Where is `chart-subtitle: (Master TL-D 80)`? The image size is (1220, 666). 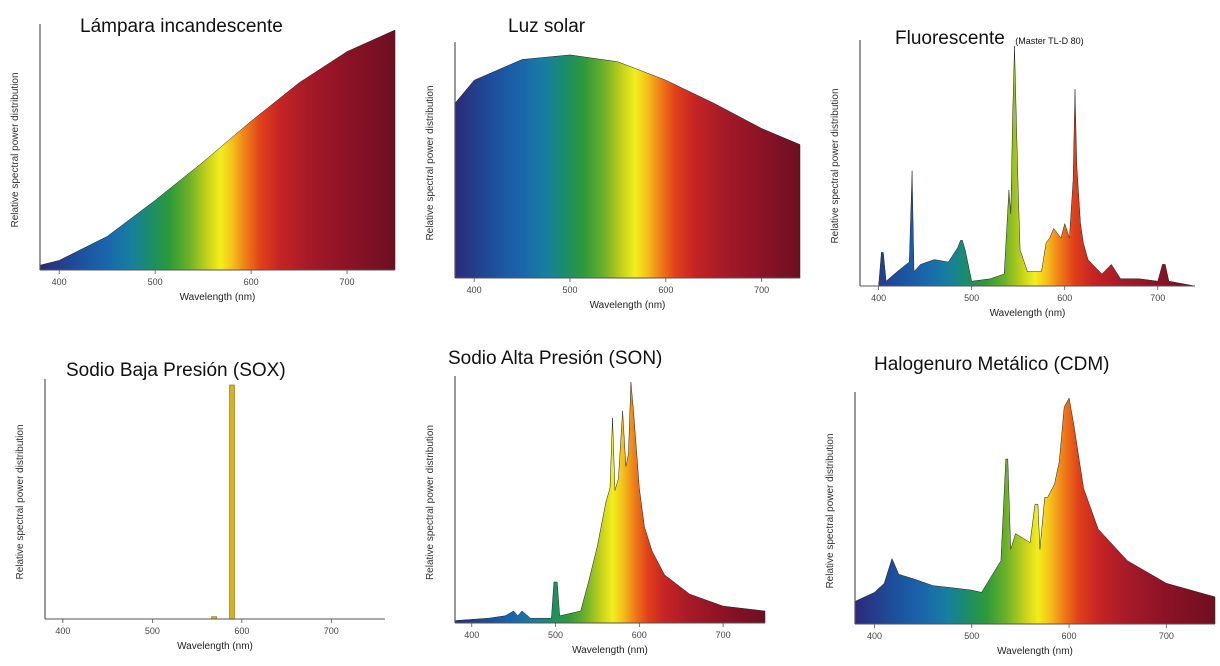
chart-subtitle: (Master TL-D 80) is located at coordinates (1049, 41).